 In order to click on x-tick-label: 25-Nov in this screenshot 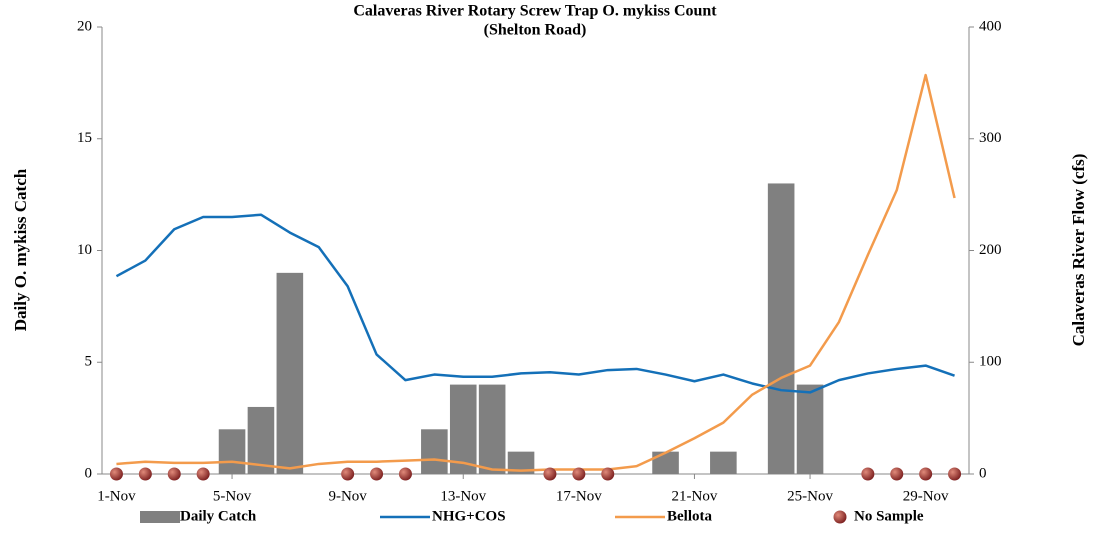, I will do `click(810, 496)`.